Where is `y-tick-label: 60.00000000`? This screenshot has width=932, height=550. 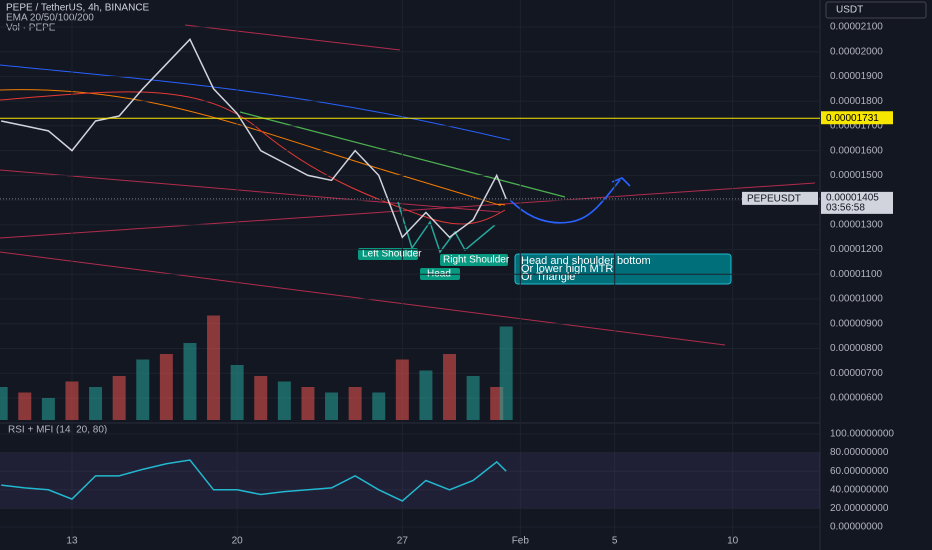 y-tick-label: 60.00000000 is located at coordinates (859, 471).